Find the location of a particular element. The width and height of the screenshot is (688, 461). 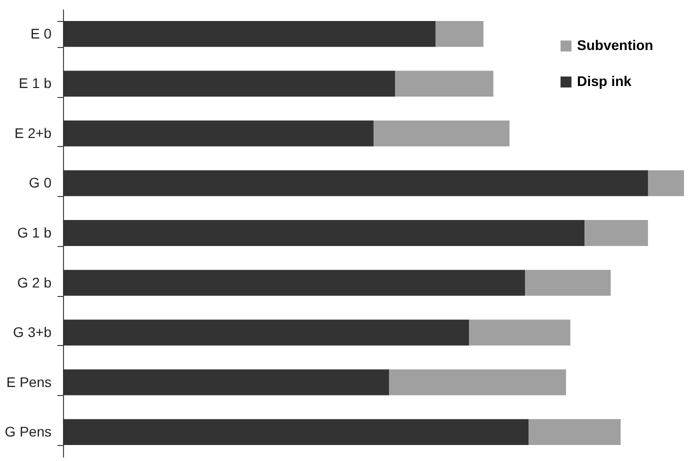

legend-label: Subvention is located at coordinates (615, 45).